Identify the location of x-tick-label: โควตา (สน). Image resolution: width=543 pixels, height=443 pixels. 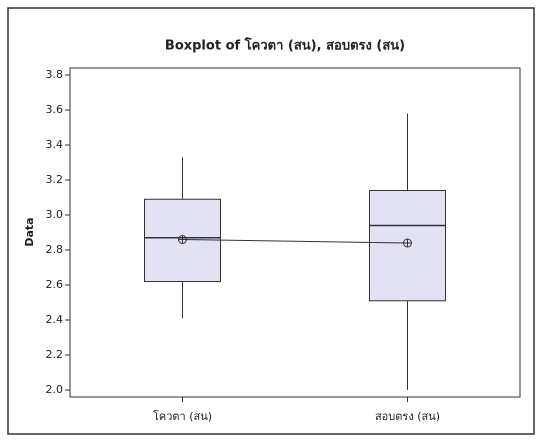
(182, 416).